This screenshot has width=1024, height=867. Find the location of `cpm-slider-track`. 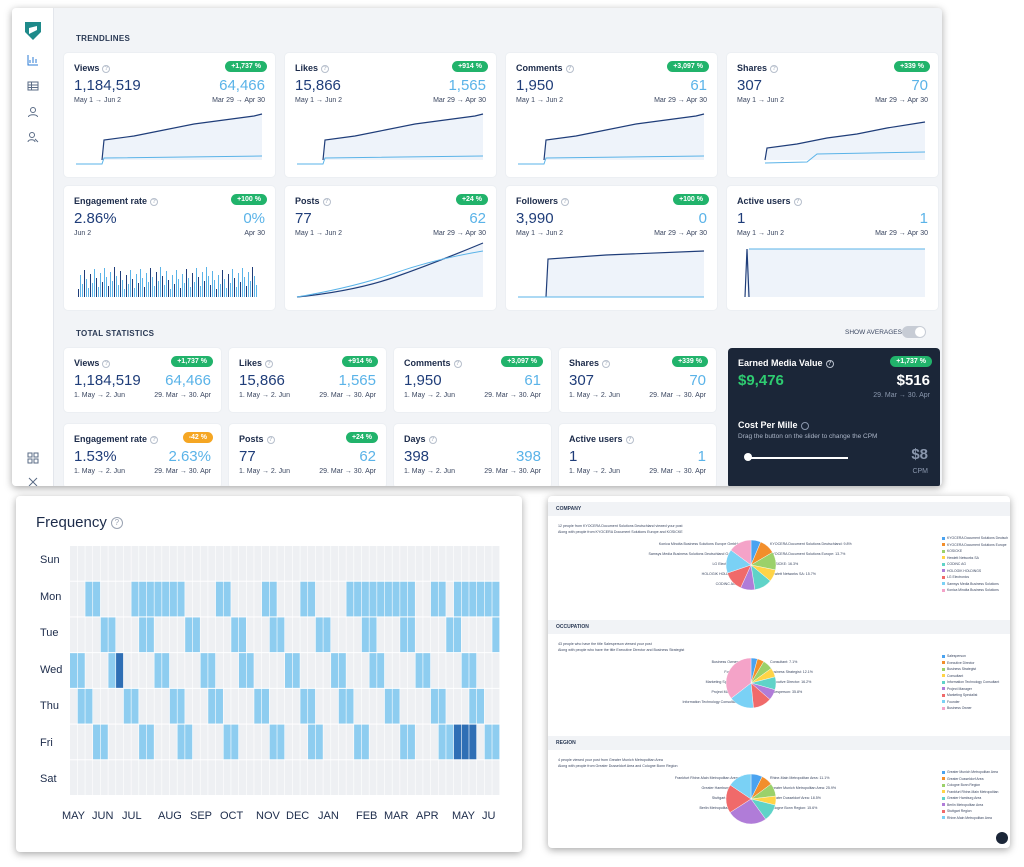

cpm-slider-track is located at coordinates (797, 458).